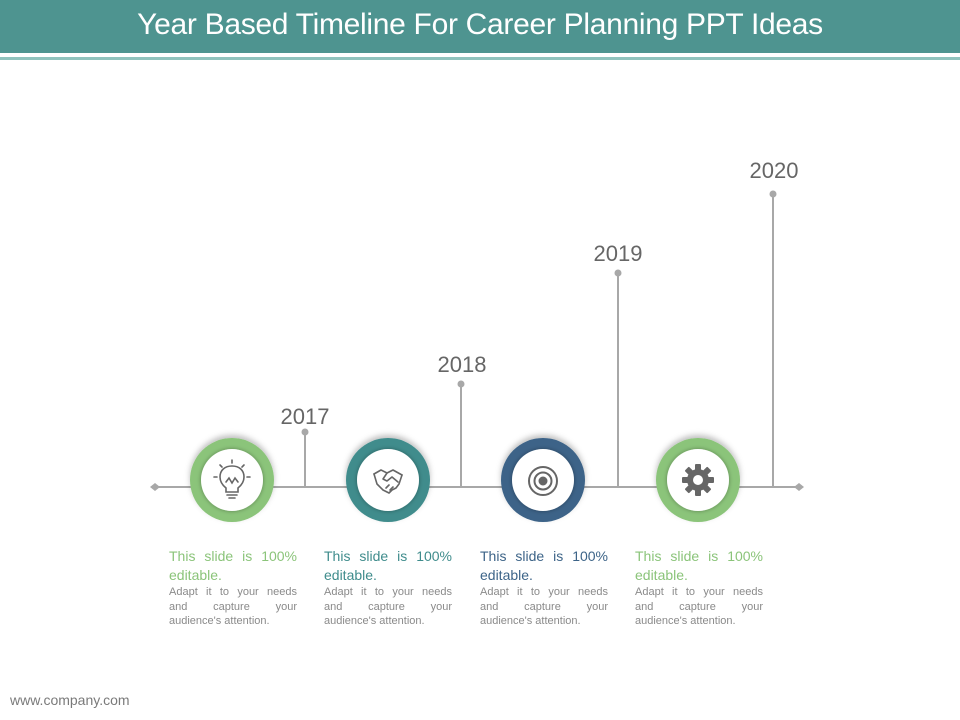 This screenshot has width=960, height=720. I want to click on handshake-icon, so click(388, 481).